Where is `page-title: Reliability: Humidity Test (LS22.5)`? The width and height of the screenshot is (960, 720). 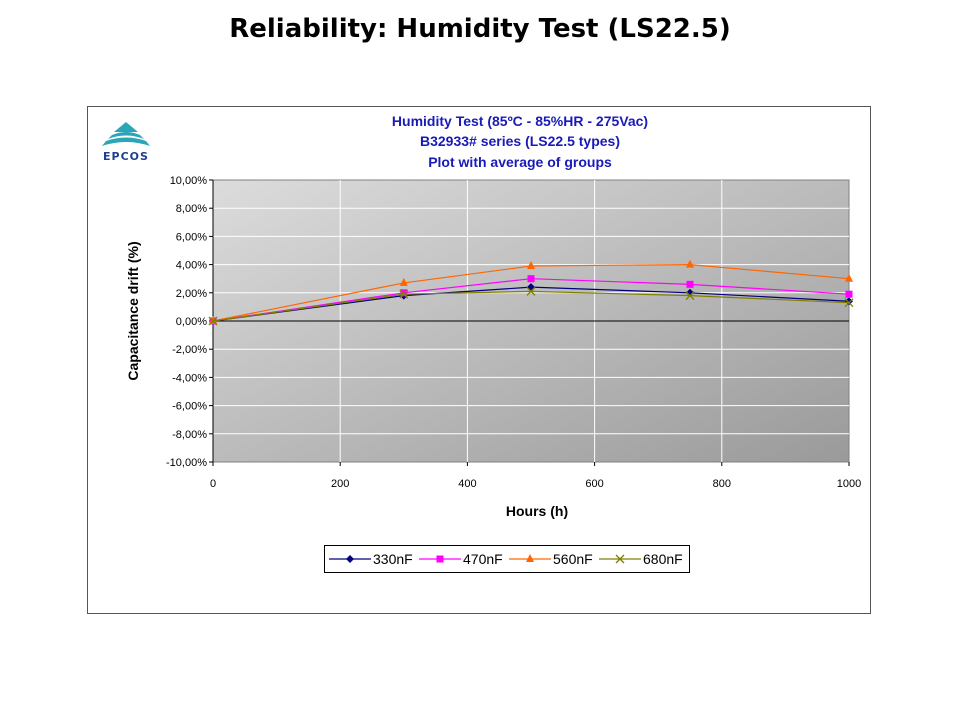
page-title: Reliability: Humidity Test (LS22.5) is located at coordinates (480, 29).